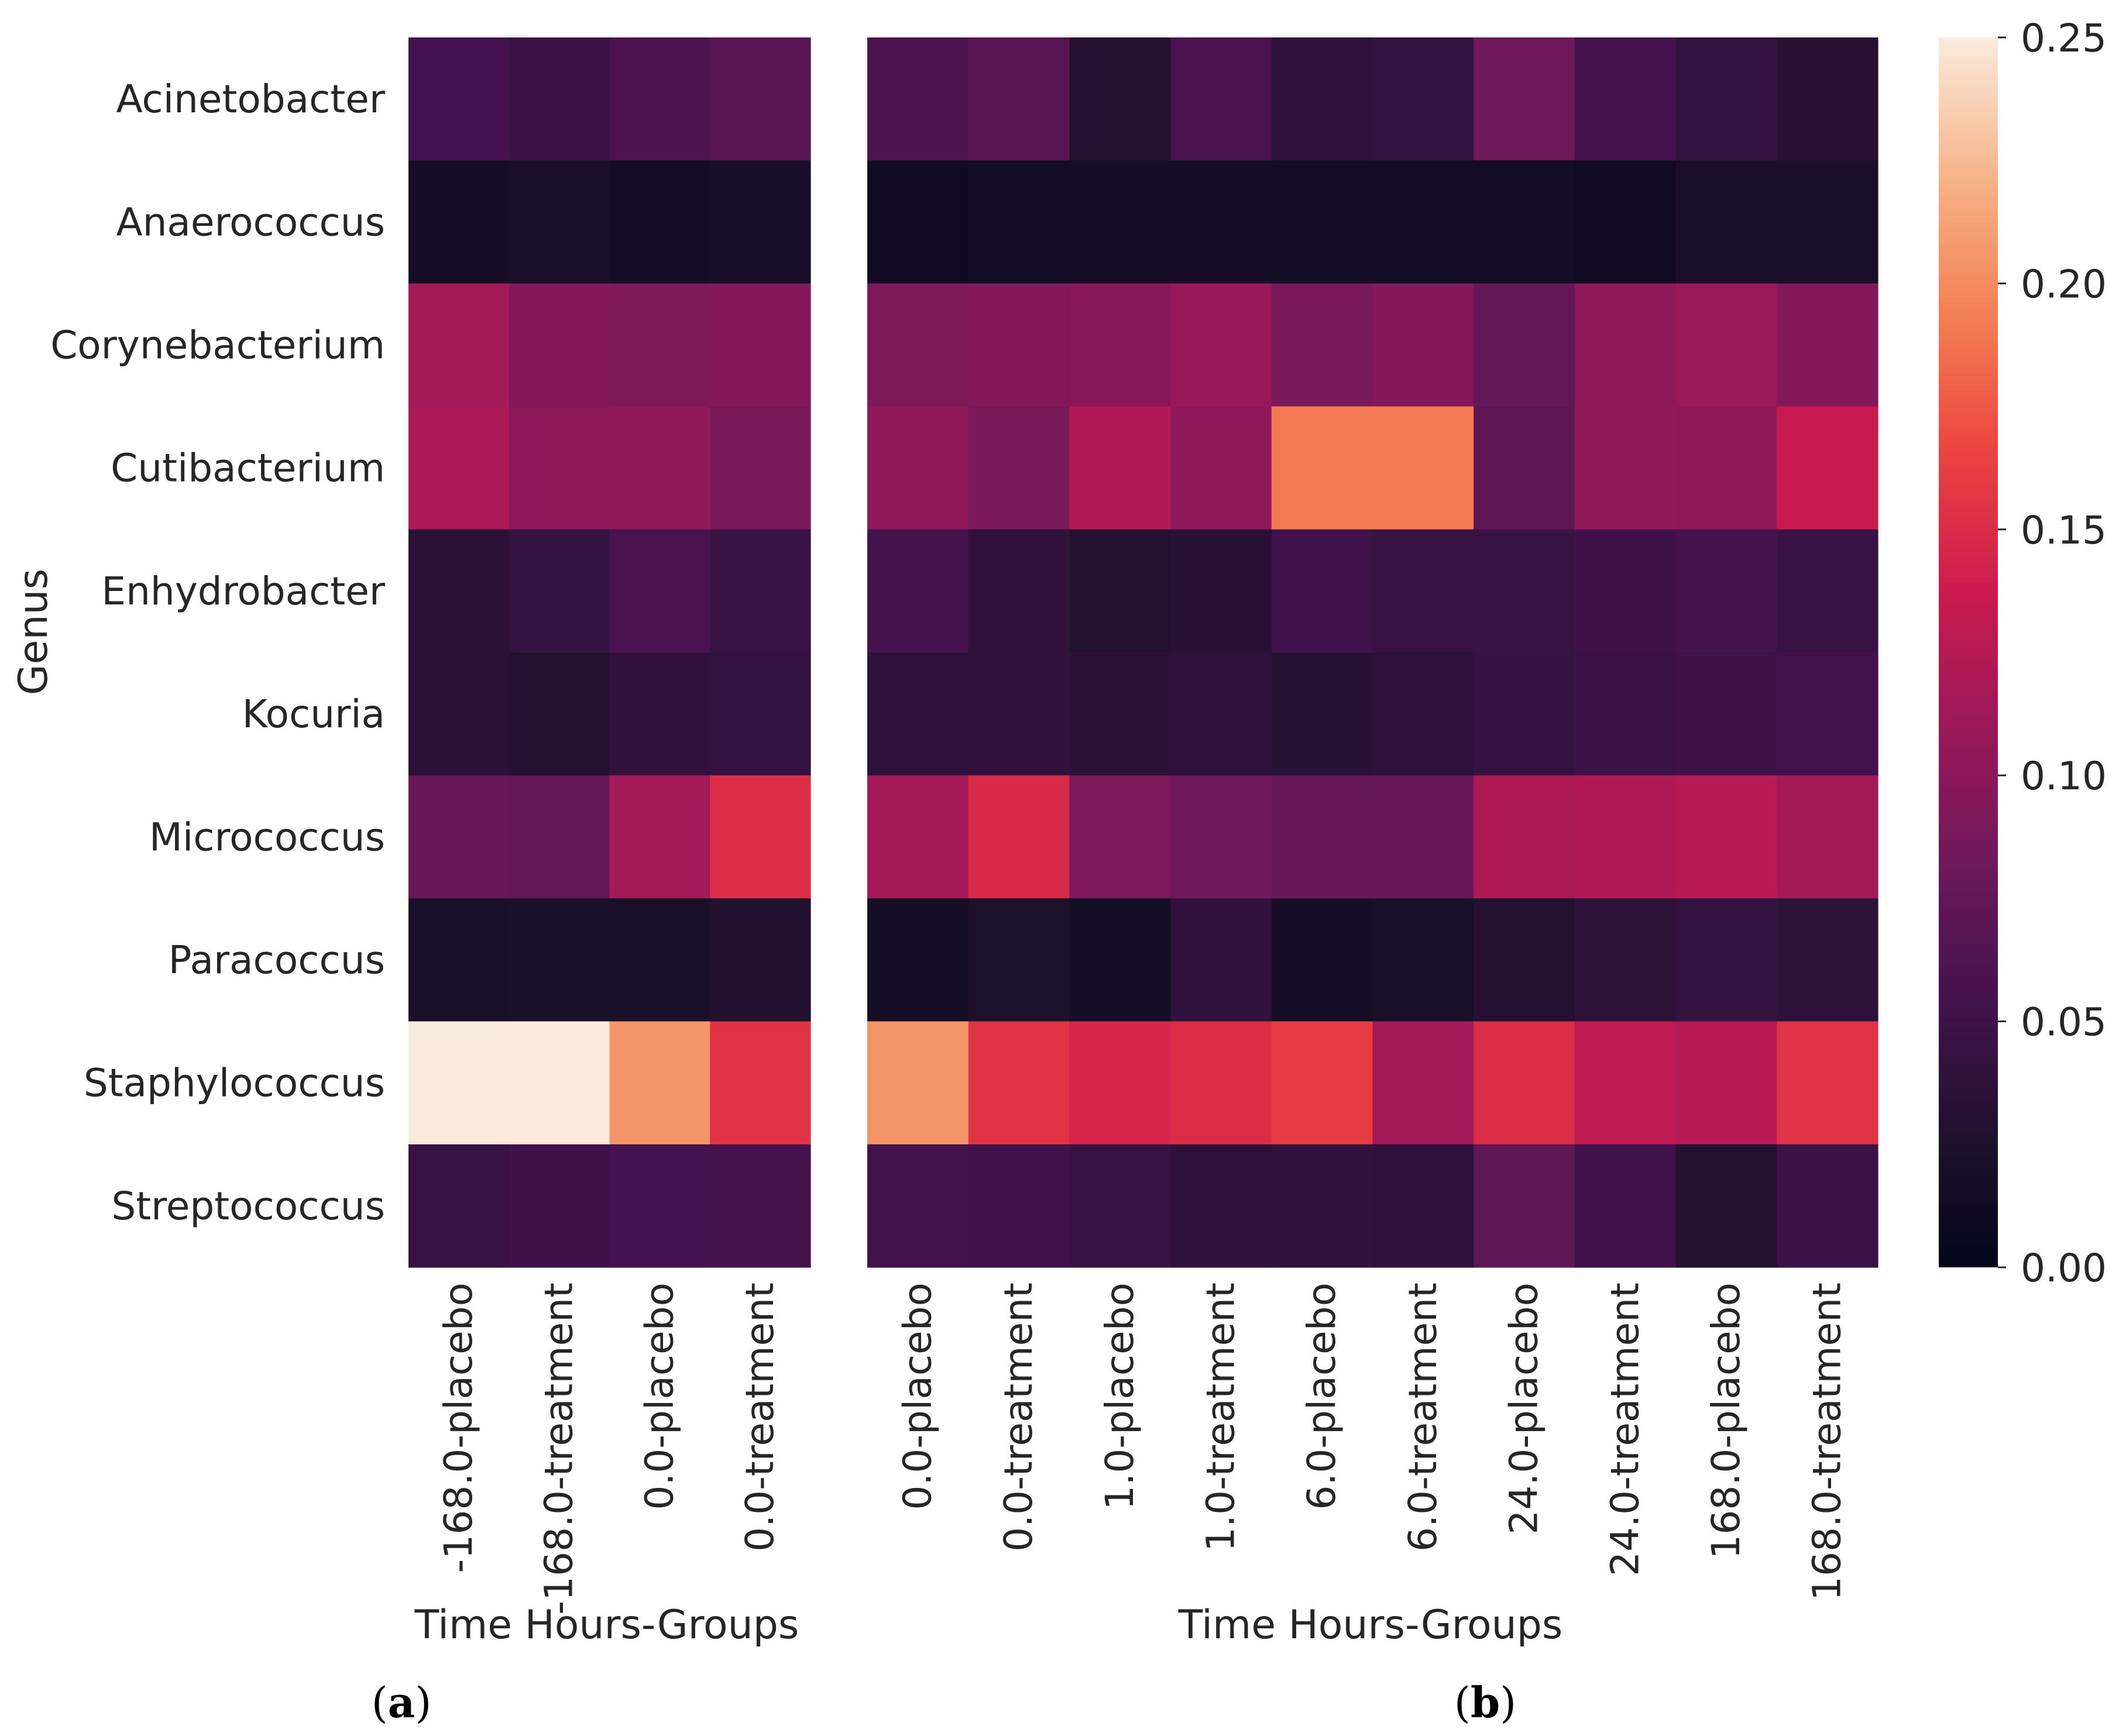 The width and height of the screenshot is (2119, 1736). Describe the element at coordinates (277, 960) in the screenshot. I see `genus-row-label: Paracoccus` at that location.